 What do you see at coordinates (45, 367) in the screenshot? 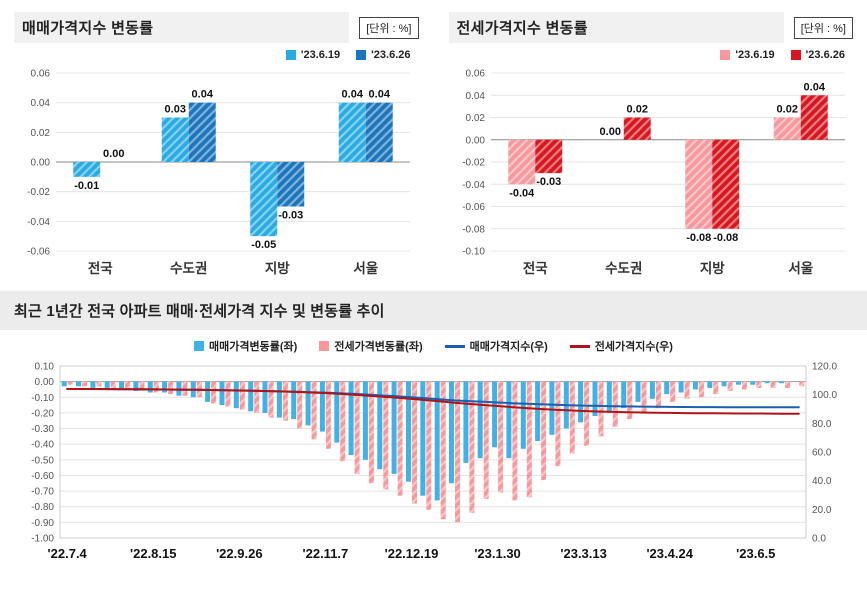
I see `svg-text: 0.10` at bounding box center [45, 367].